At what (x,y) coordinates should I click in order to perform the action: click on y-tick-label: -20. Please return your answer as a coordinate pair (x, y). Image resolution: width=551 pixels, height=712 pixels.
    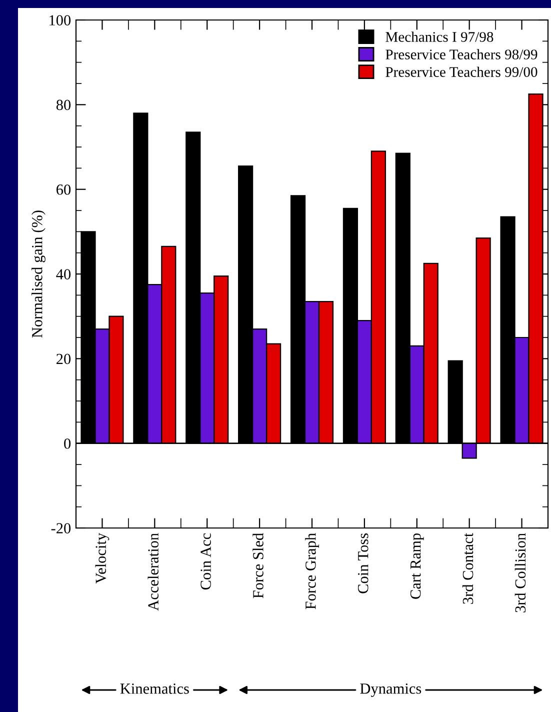
    Looking at the image, I should click on (61, 528).